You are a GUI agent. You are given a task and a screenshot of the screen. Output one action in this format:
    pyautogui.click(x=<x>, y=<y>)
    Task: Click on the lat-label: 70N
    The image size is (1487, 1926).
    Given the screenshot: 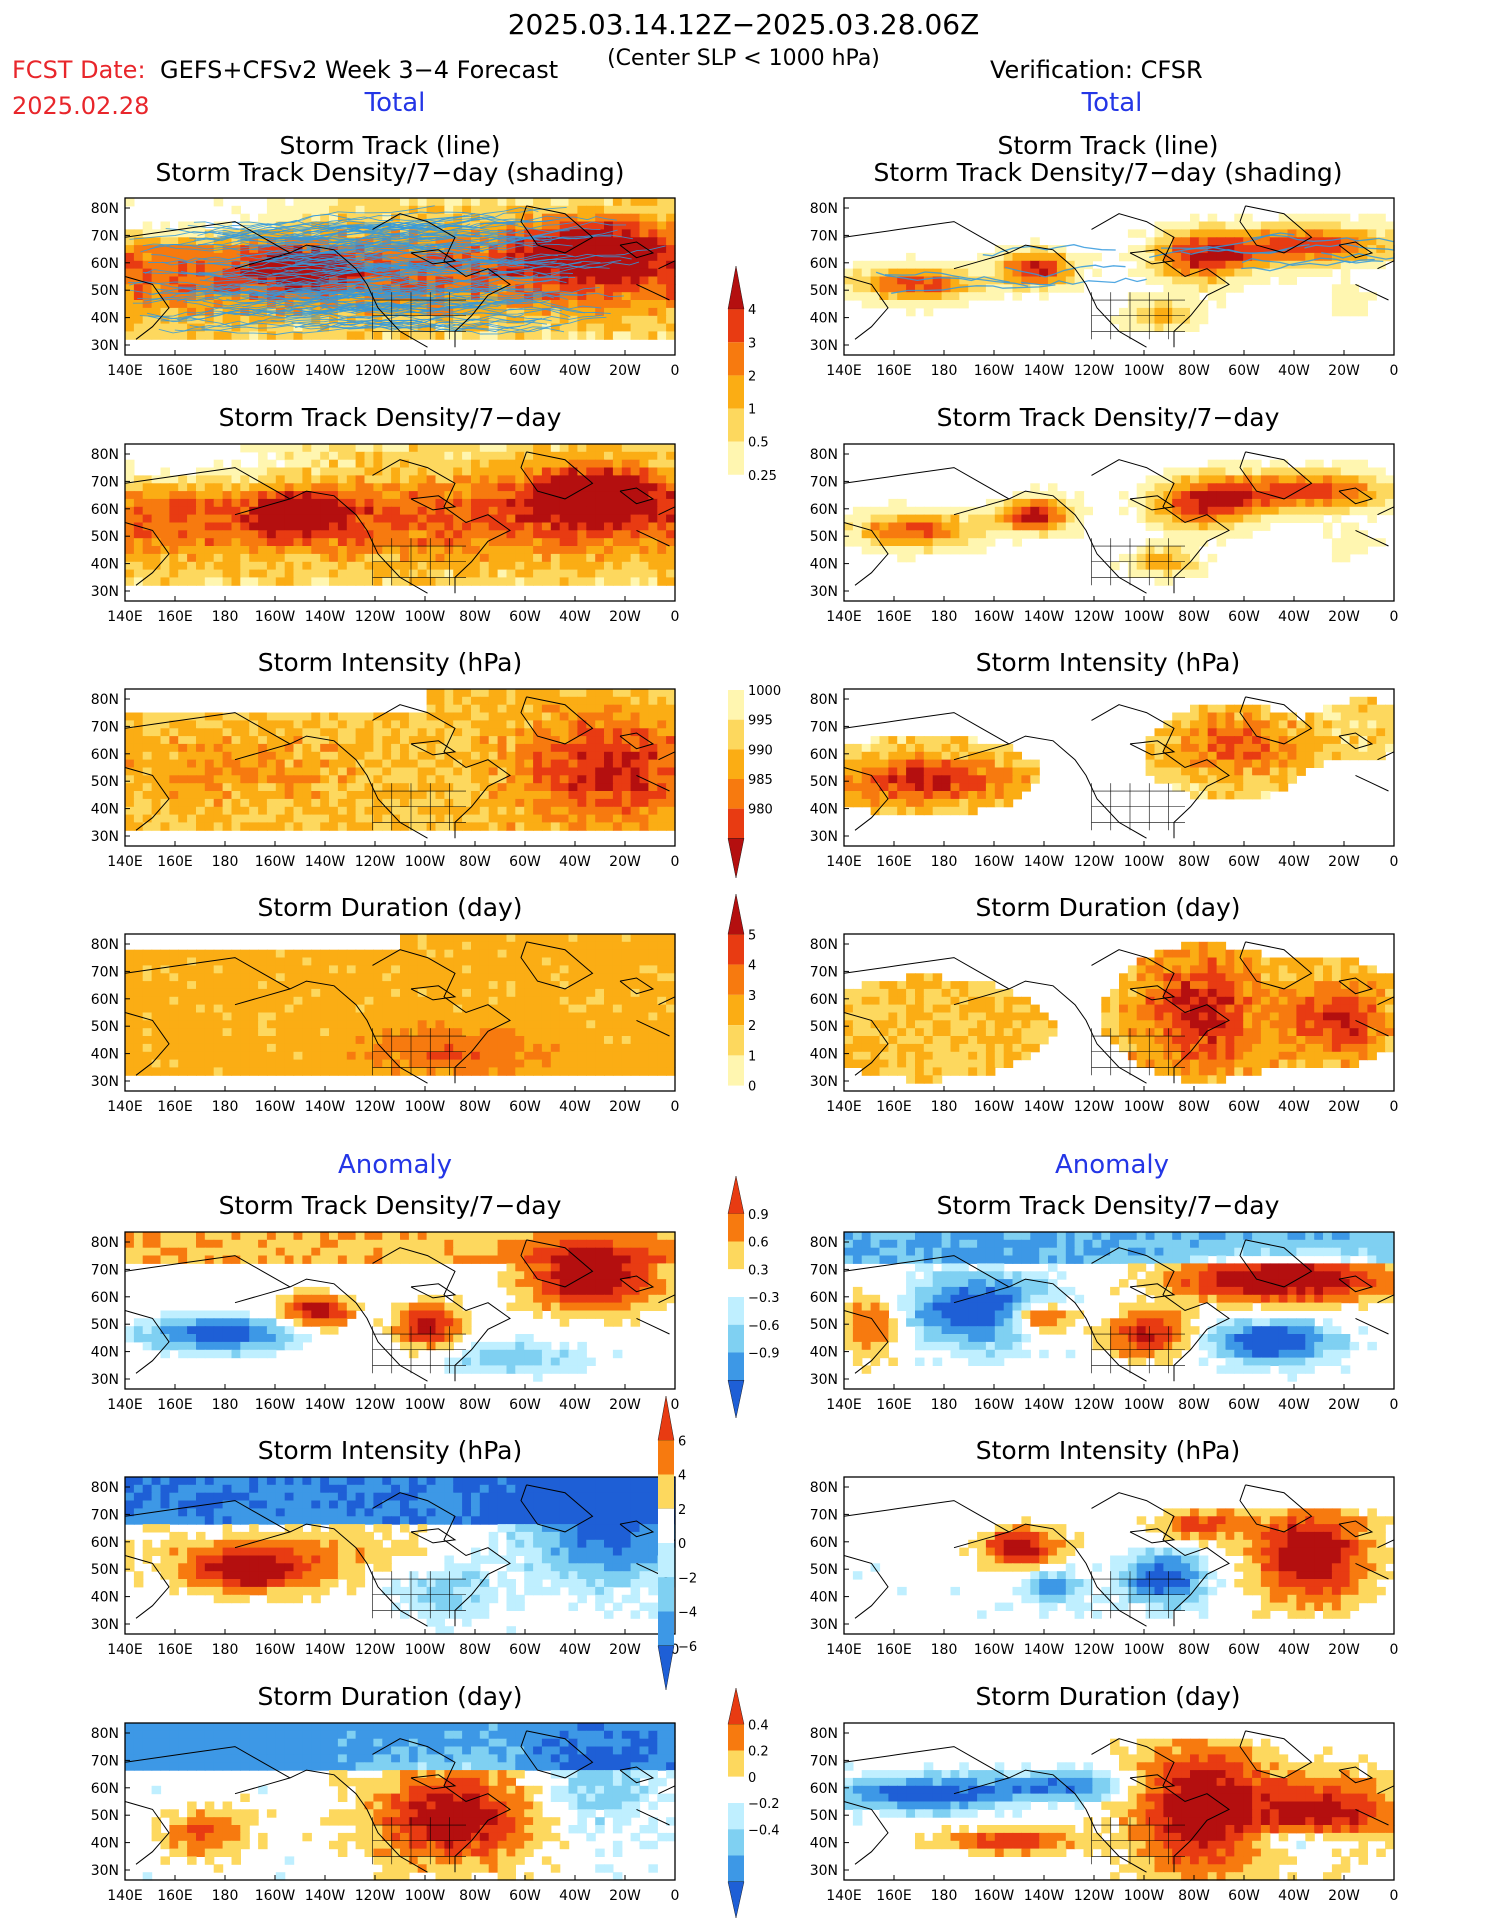 What is the action you would take?
    pyautogui.click(x=824, y=482)
    